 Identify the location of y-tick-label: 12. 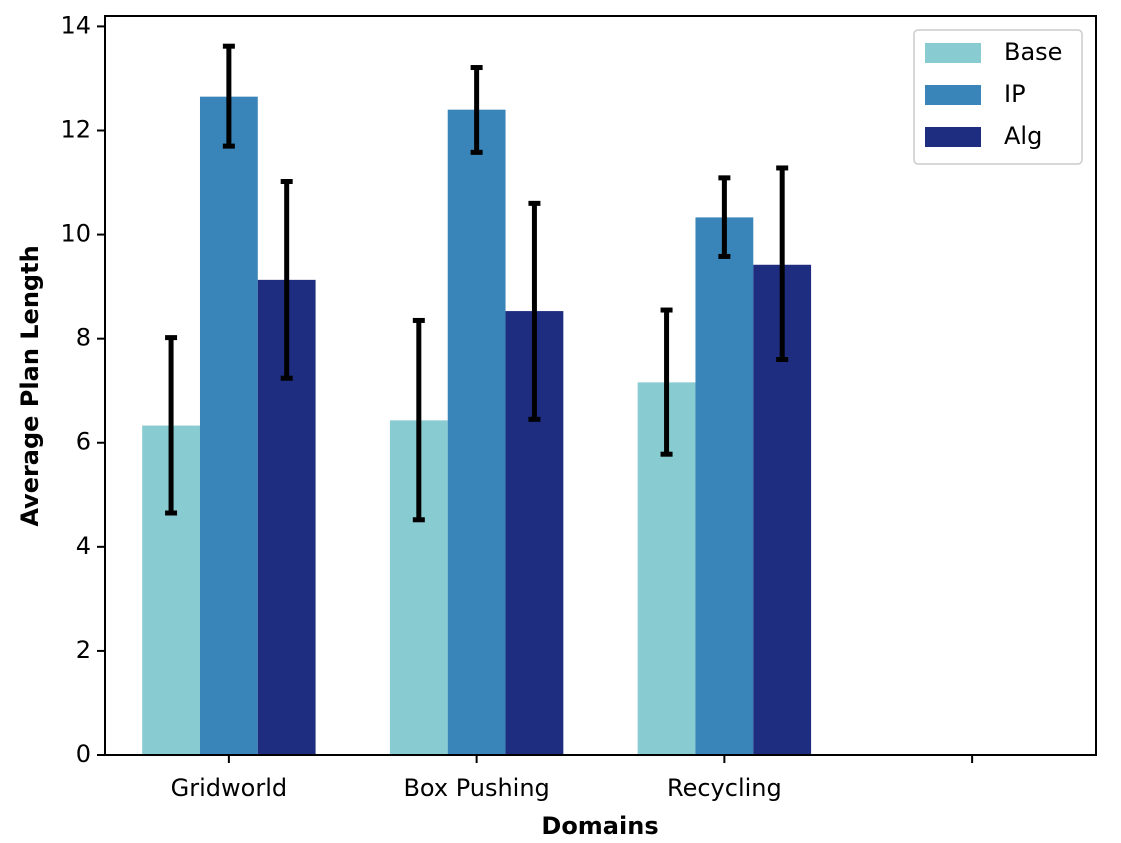
(75, 129).